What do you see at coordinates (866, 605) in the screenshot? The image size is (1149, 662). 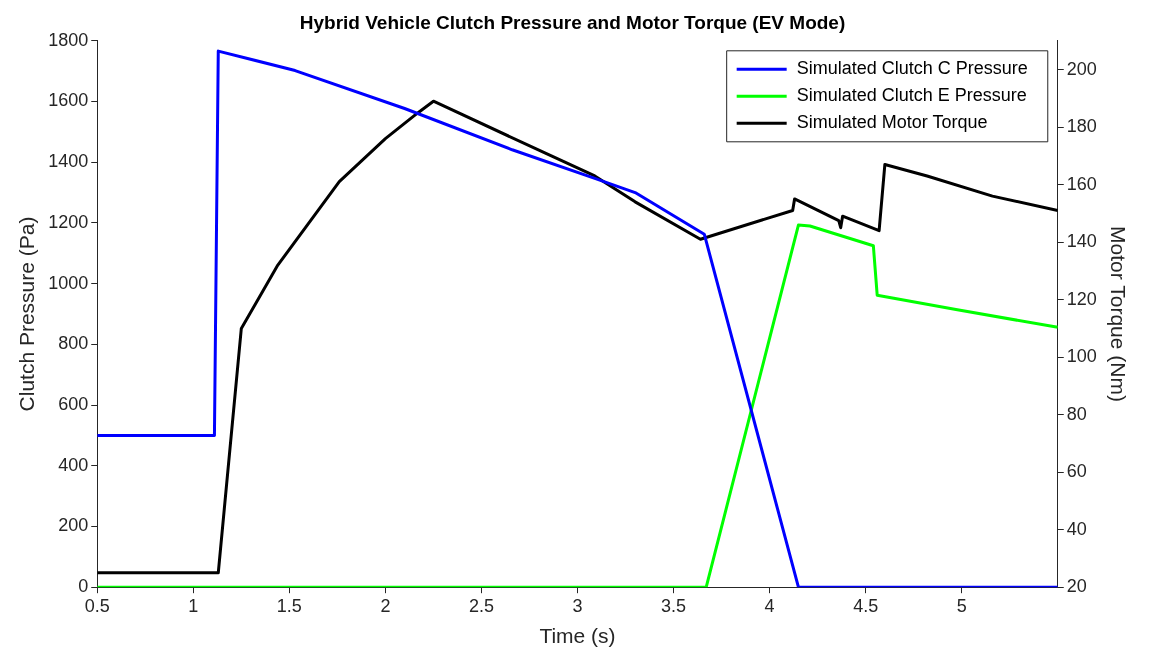 I see `x-tick-label: 4.5` at bounding box center [866, 605].